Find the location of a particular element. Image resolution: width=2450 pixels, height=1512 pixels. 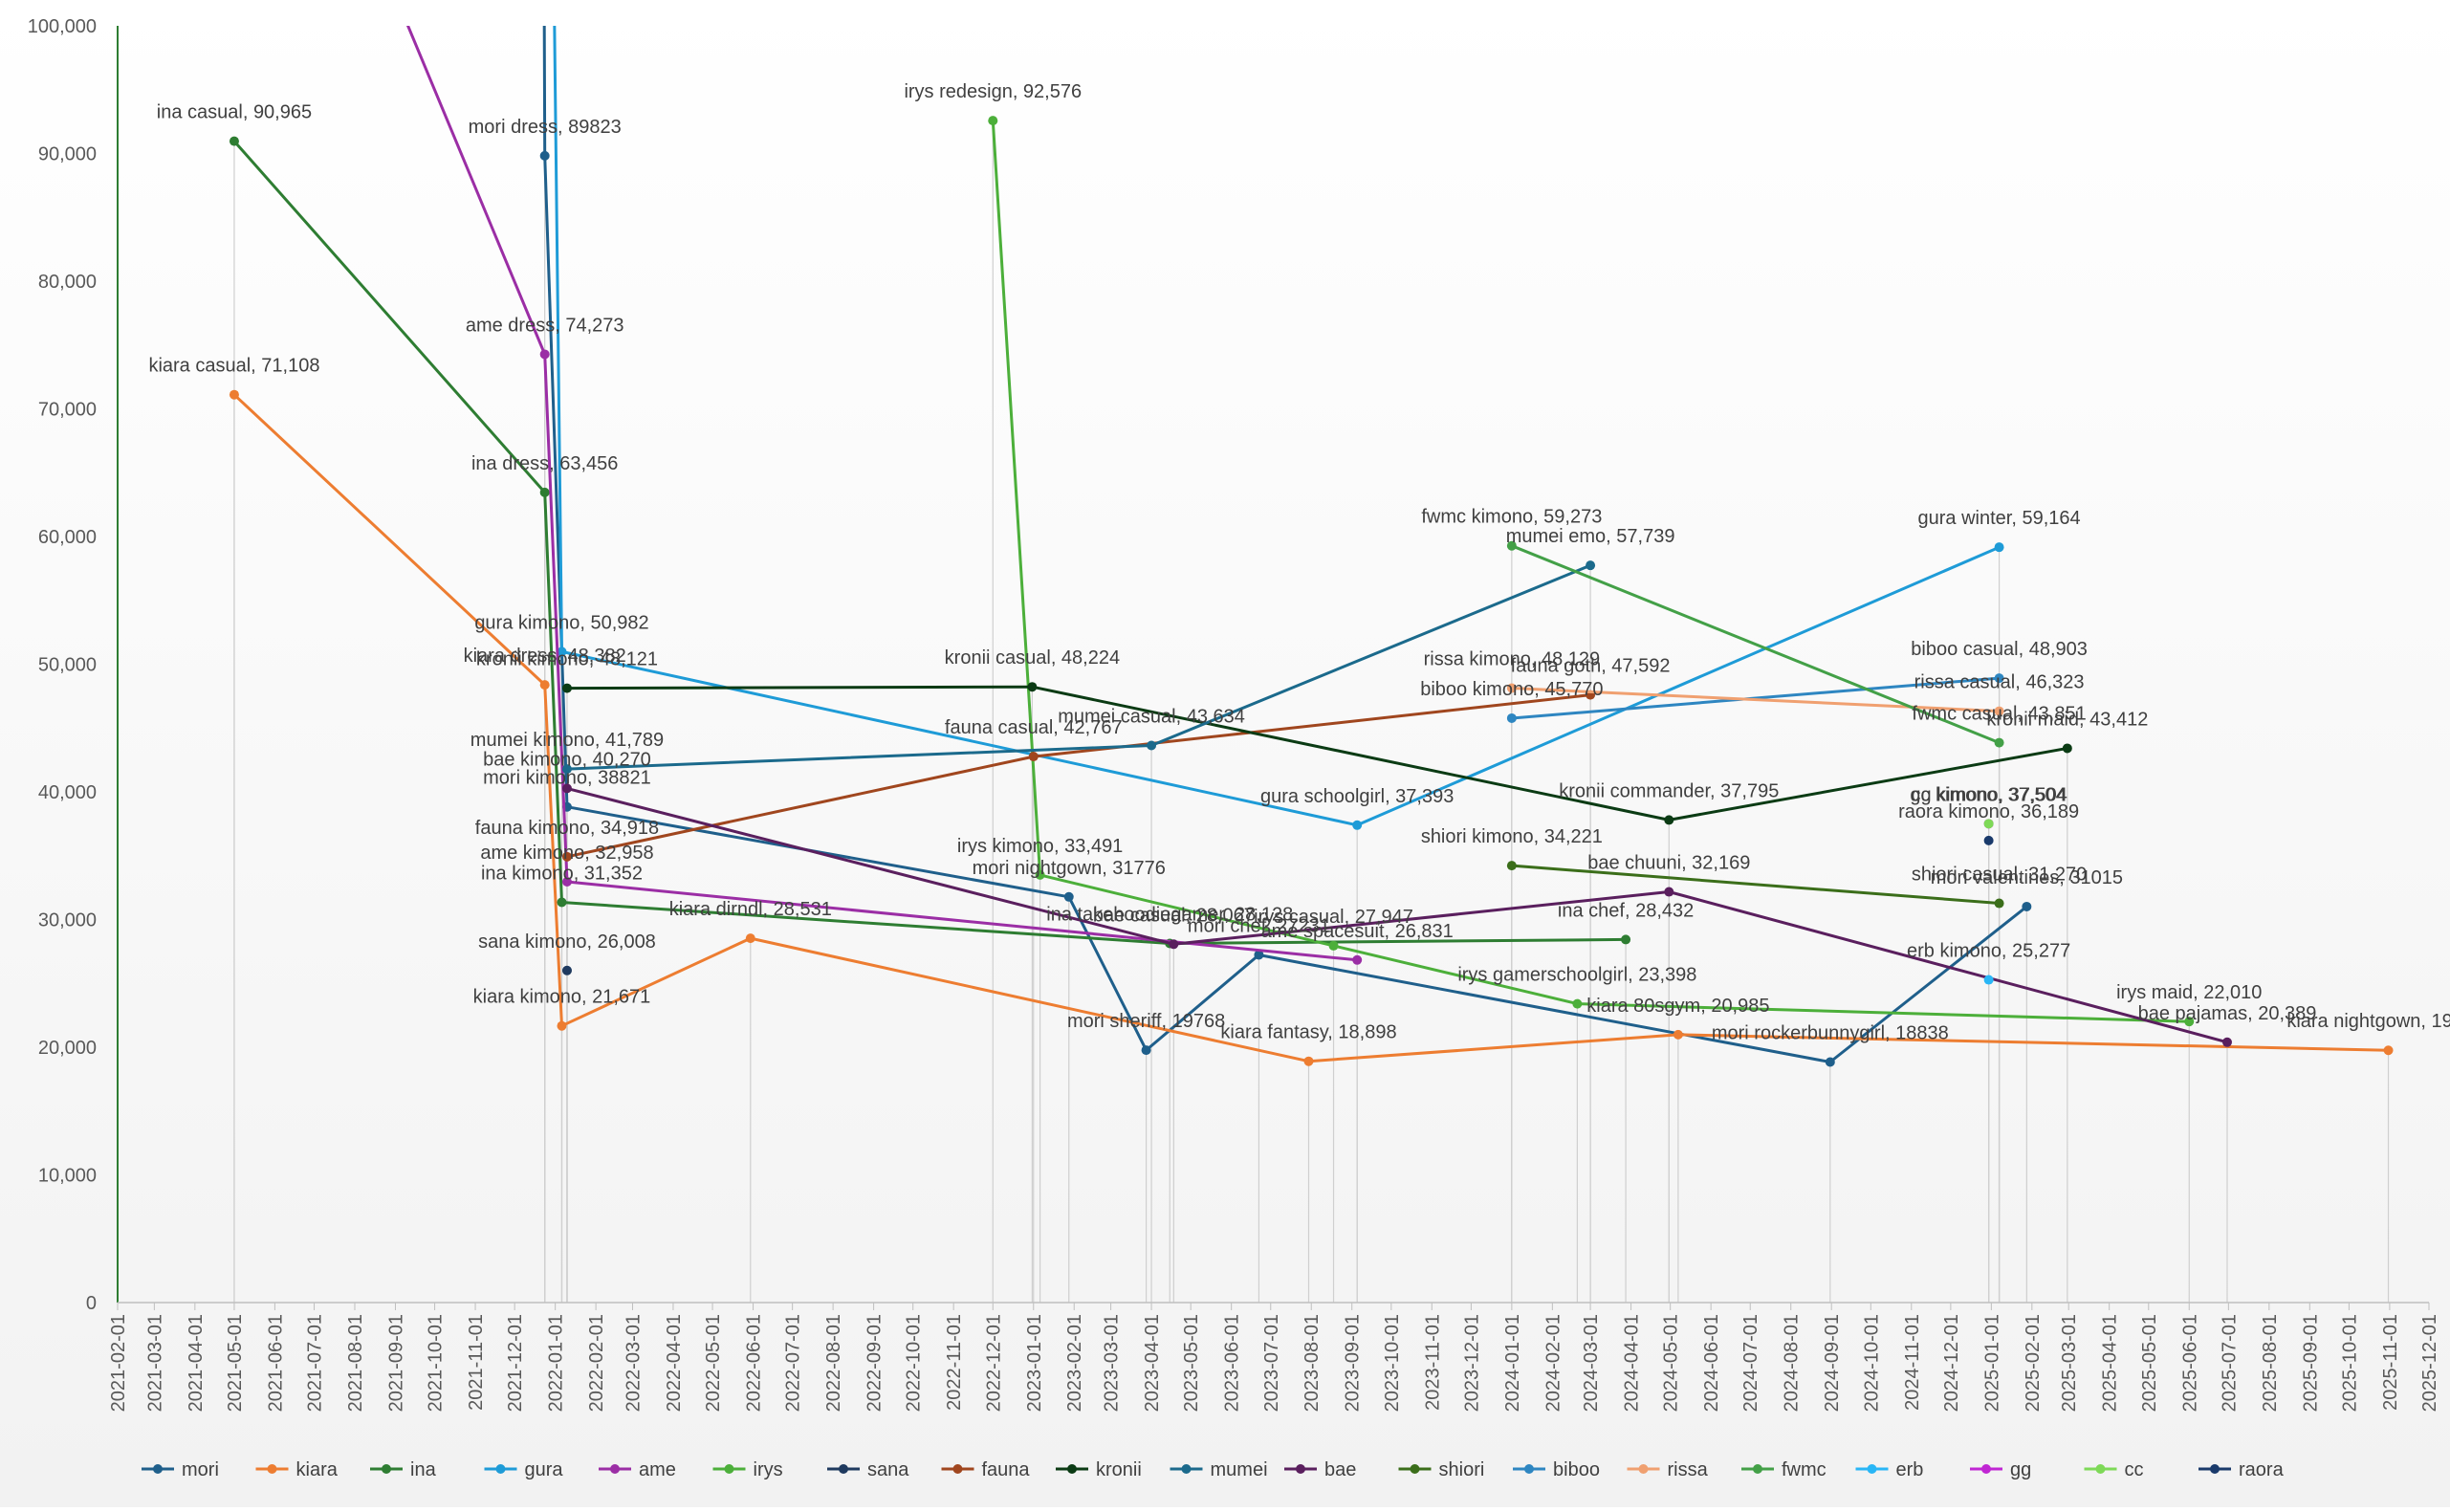

x-tick-label: 2022-07-01 is located at coordinates (794, 1363).